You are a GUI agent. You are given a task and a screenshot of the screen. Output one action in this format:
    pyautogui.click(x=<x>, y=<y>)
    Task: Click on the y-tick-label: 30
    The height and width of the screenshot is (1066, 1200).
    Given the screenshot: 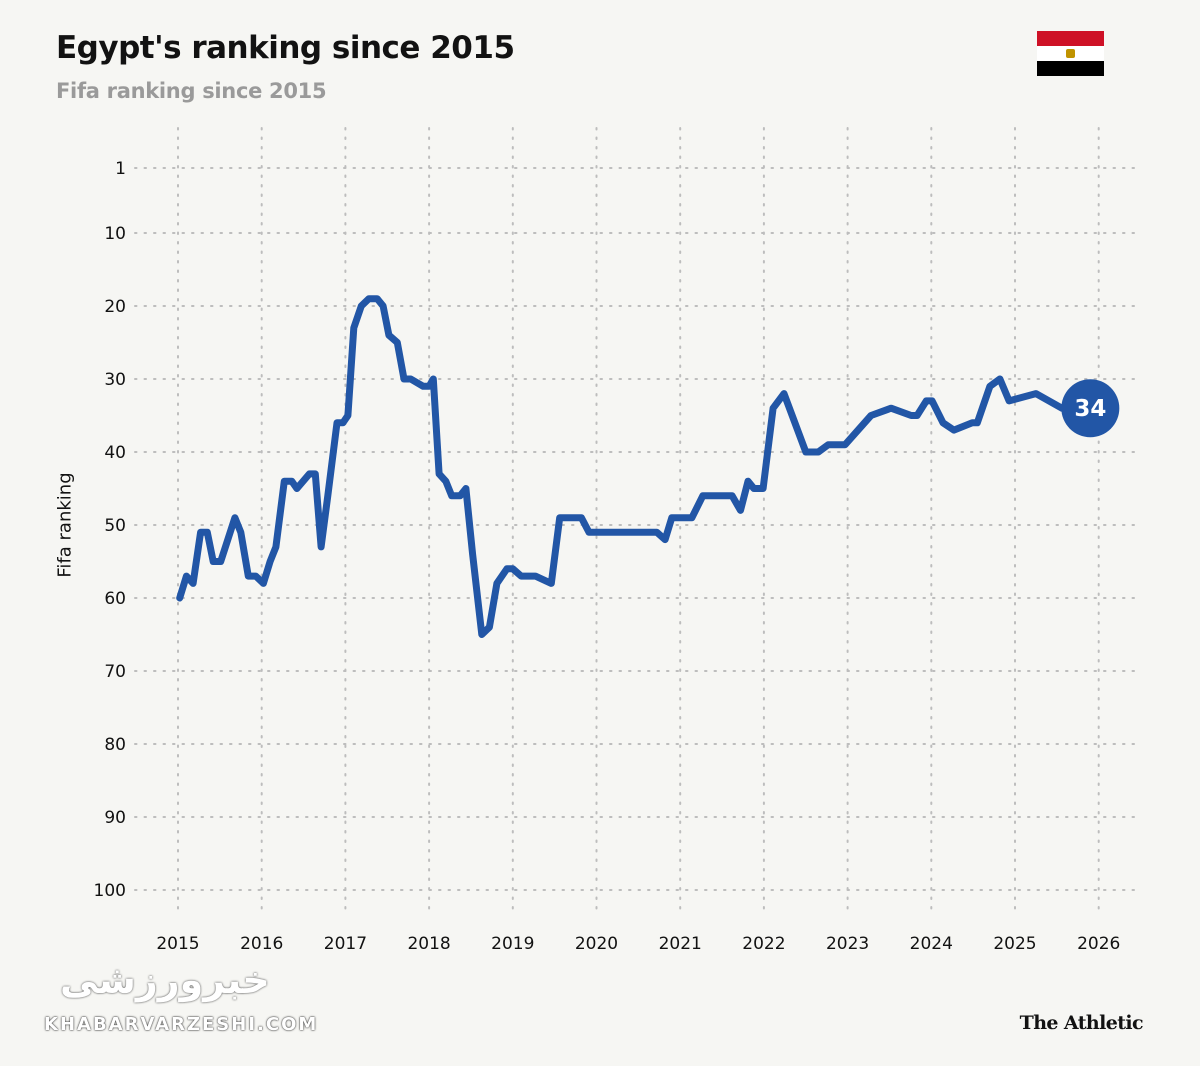 What is the action you would take?
    pyautogui.click(x=115, y=380)
    